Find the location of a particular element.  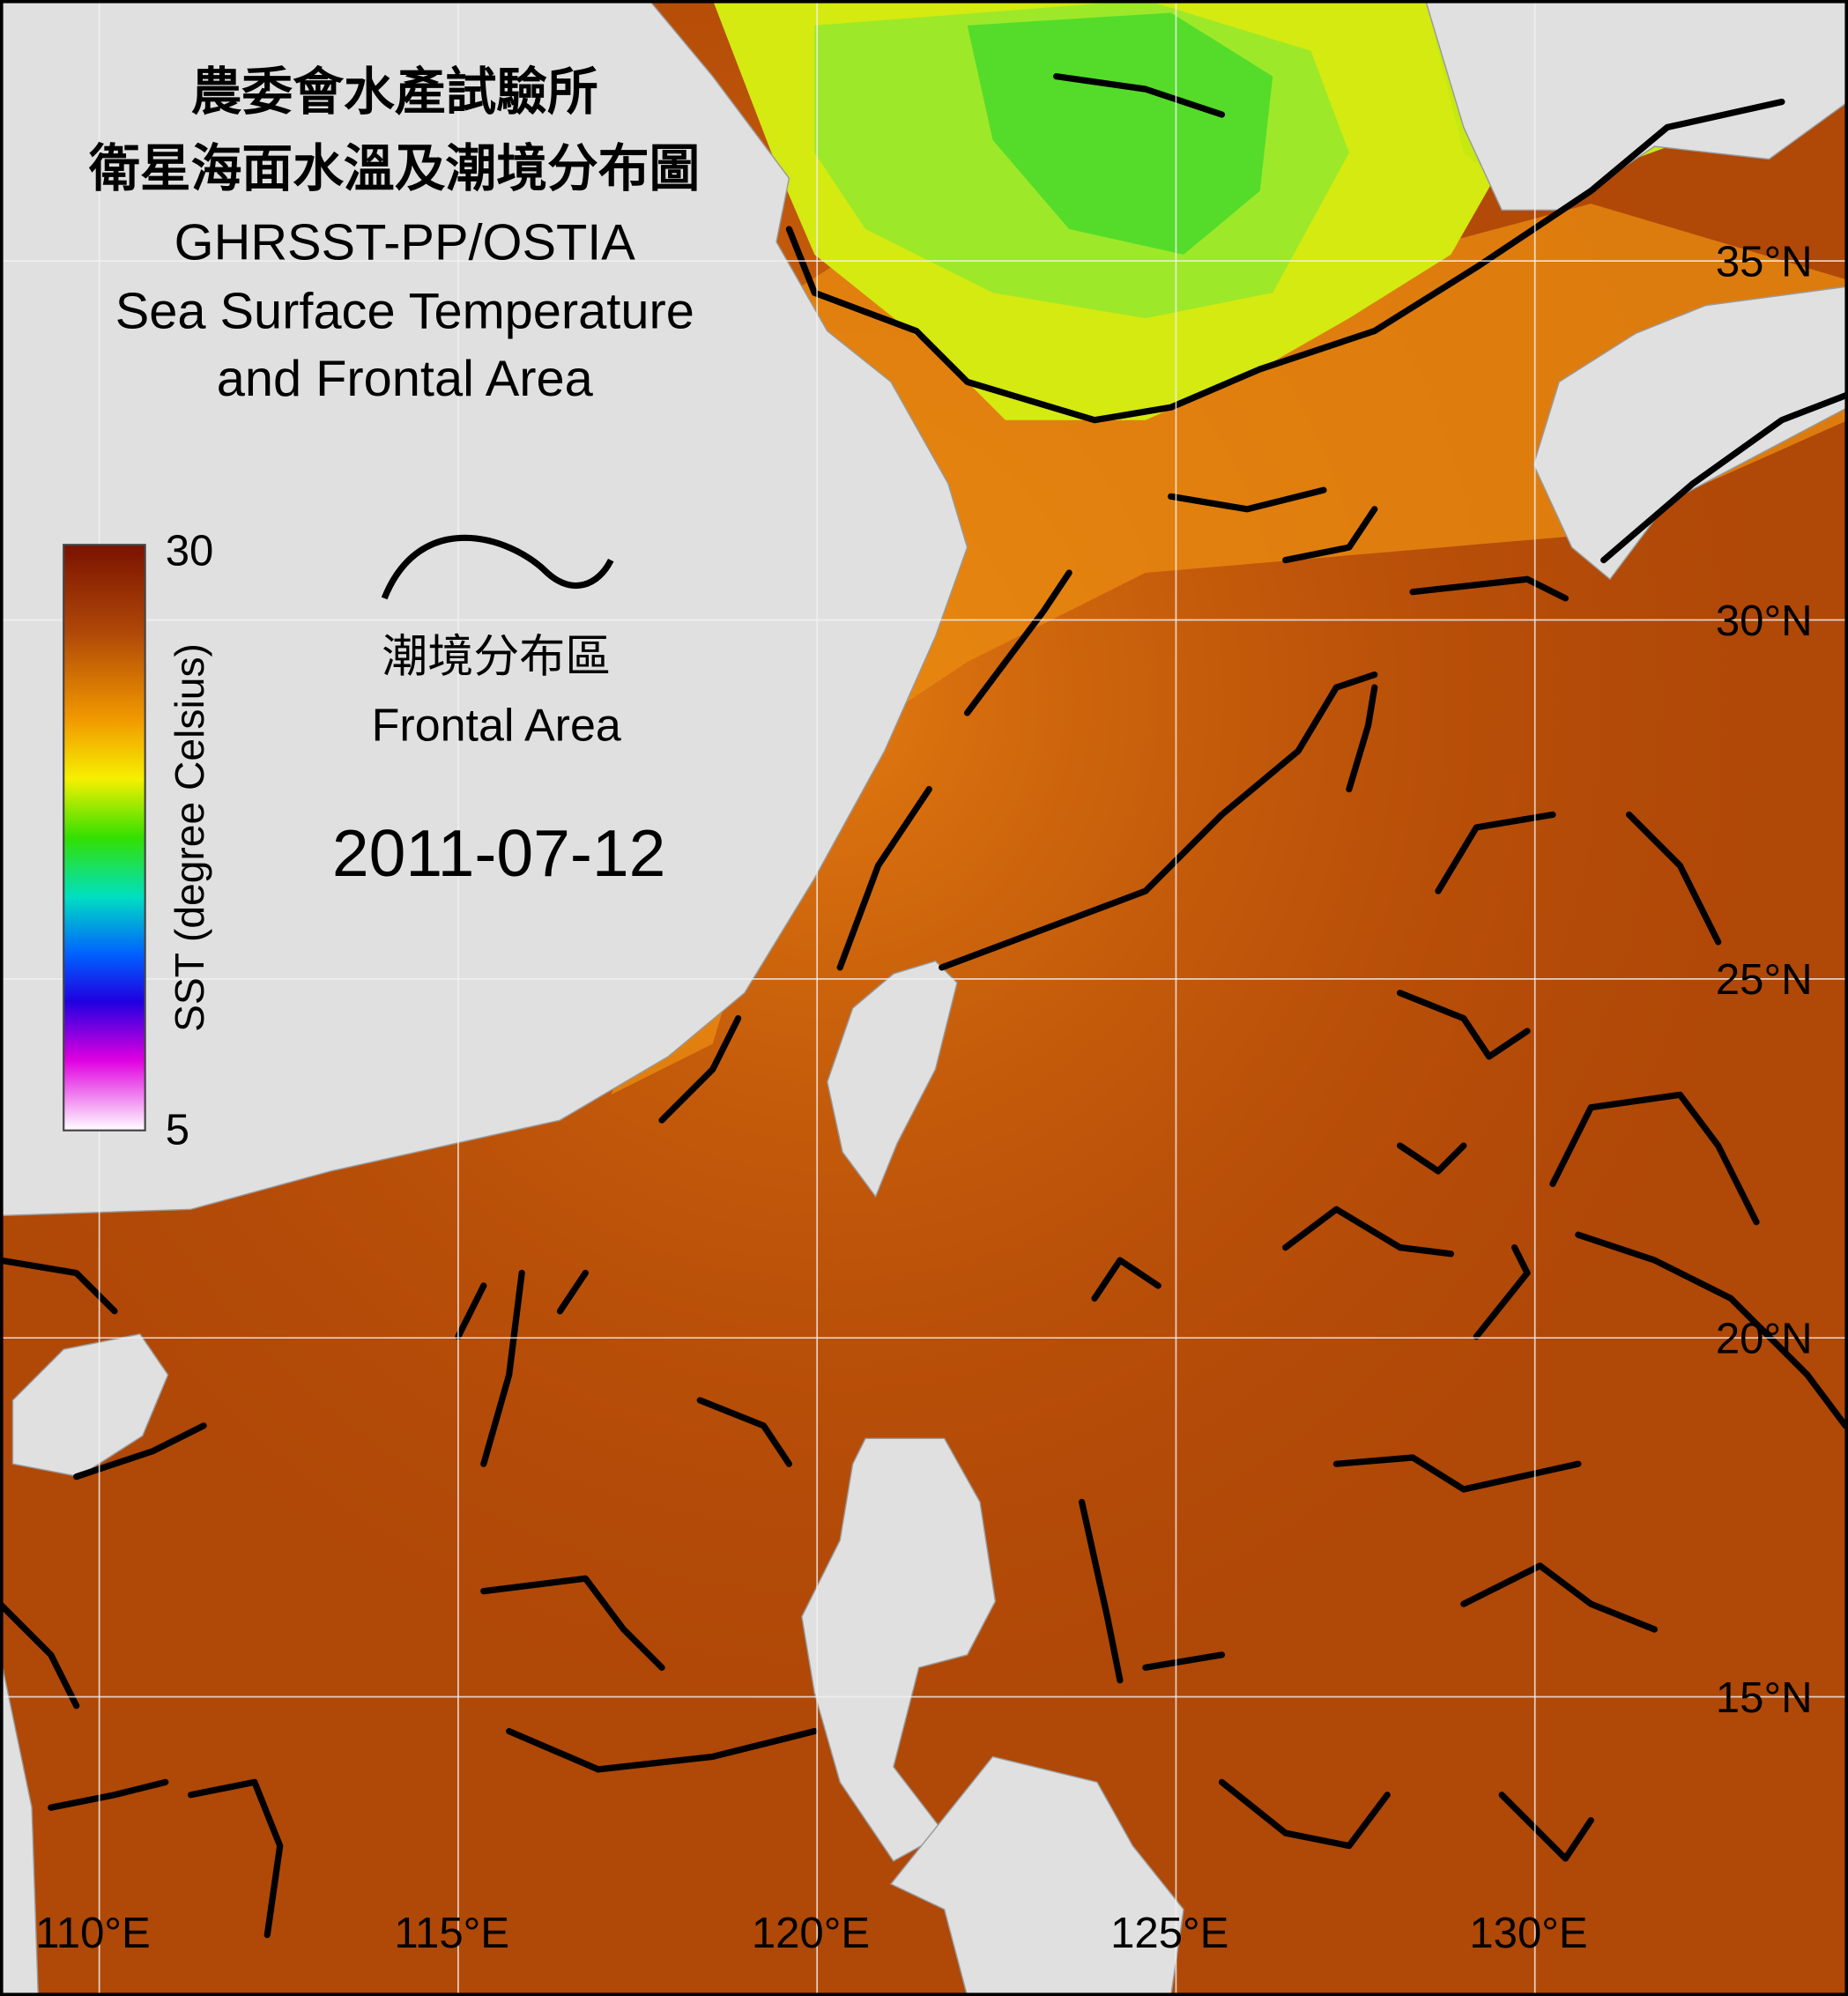

korea is located at coordinates (1636, 105).